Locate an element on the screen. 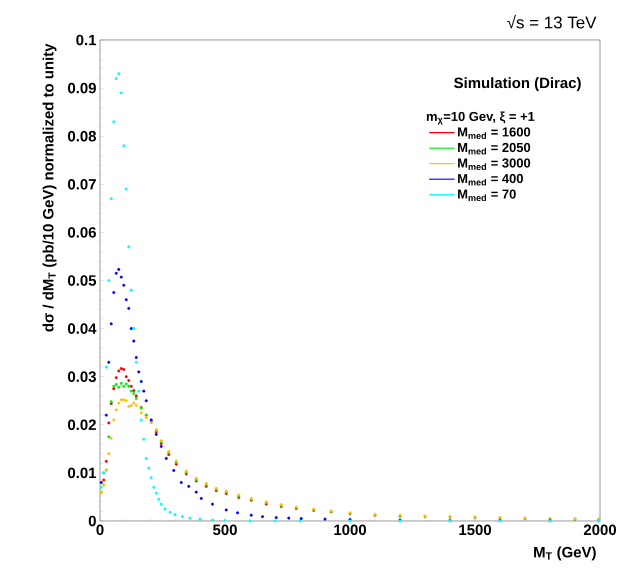  y-tick-label: 0.04 is located at coordinates (82, 328).